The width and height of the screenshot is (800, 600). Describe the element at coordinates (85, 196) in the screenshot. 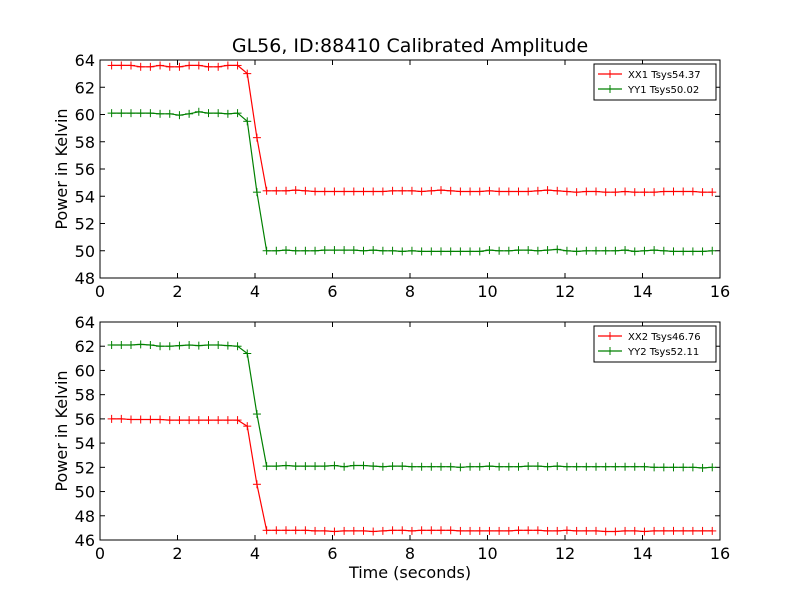

I see `y-tick-label: 54` at that location.